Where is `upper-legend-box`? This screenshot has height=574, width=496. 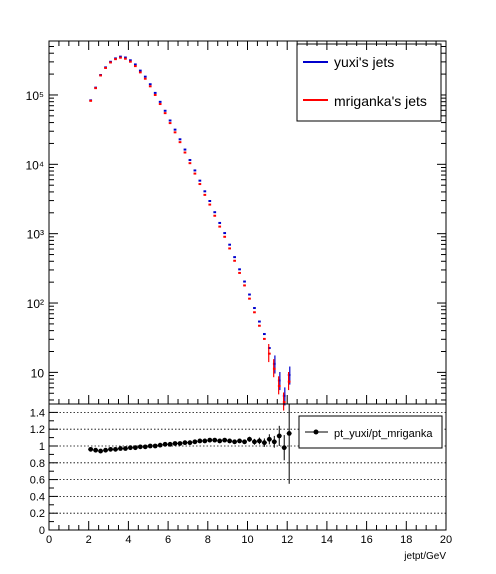
upper-legend-box is located at coordinates (369, 82).